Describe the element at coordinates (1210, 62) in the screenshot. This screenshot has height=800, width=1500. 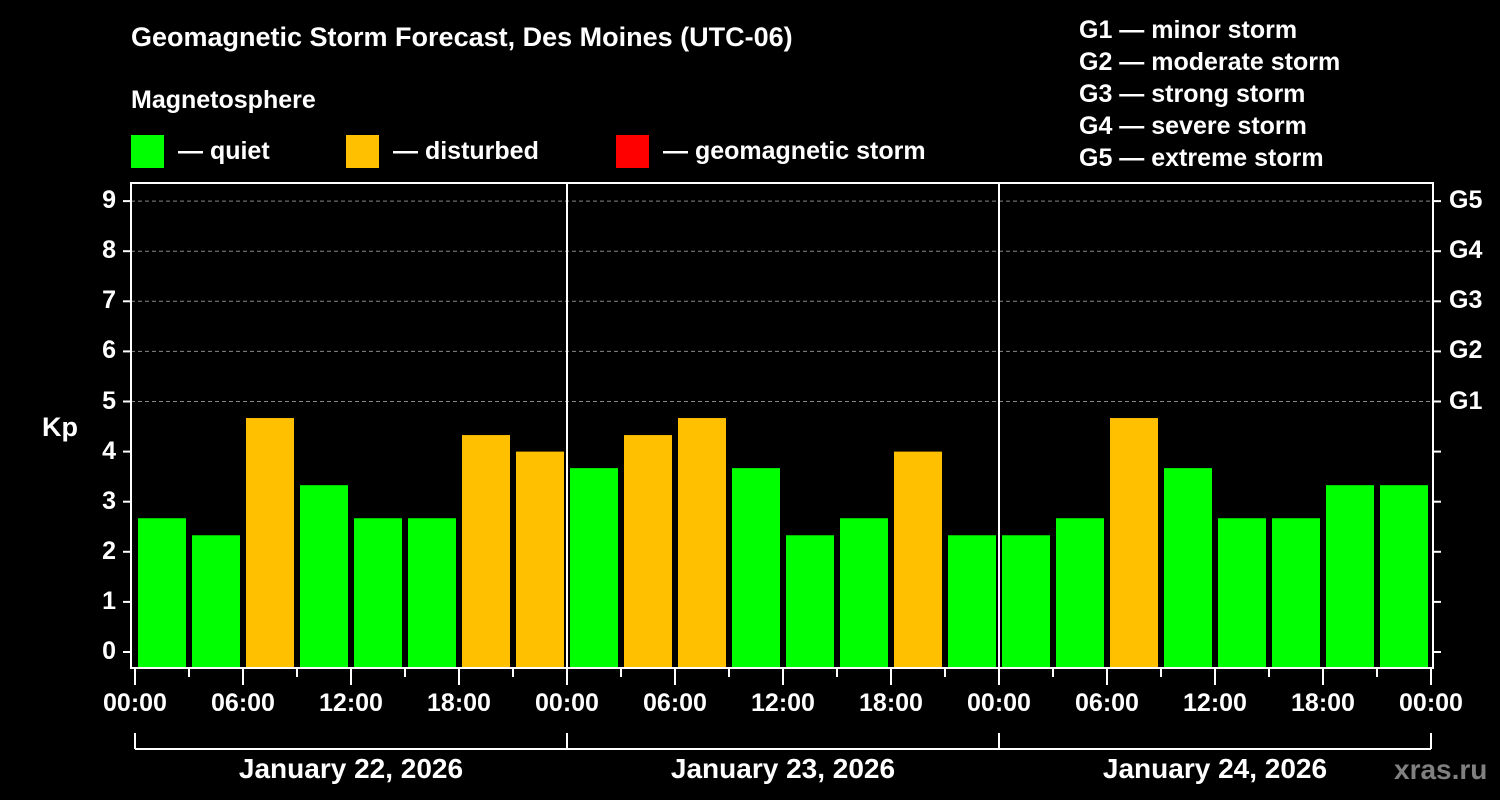
I see `g-scale-item: G2 — moderate storm` at that location.